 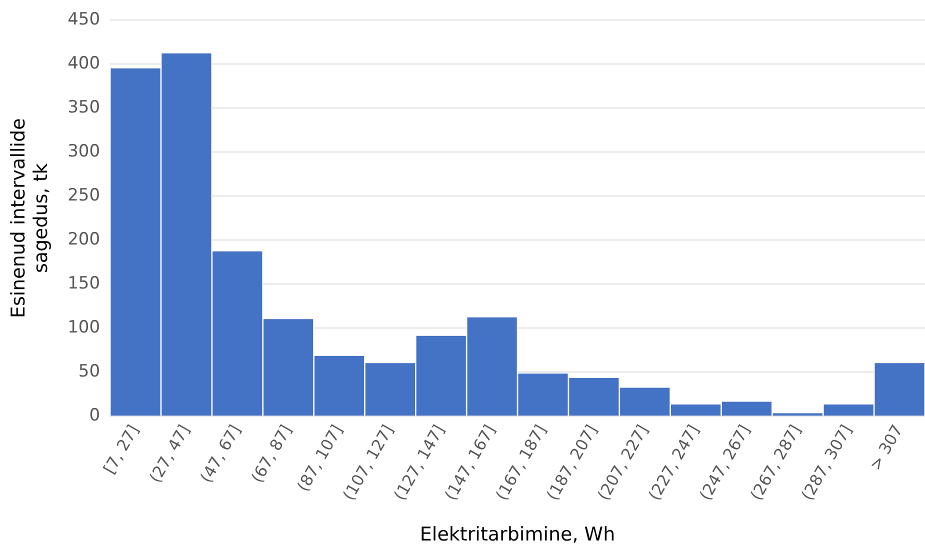 I want to click on y-tick-label: 200, so click(x=84, y=240).